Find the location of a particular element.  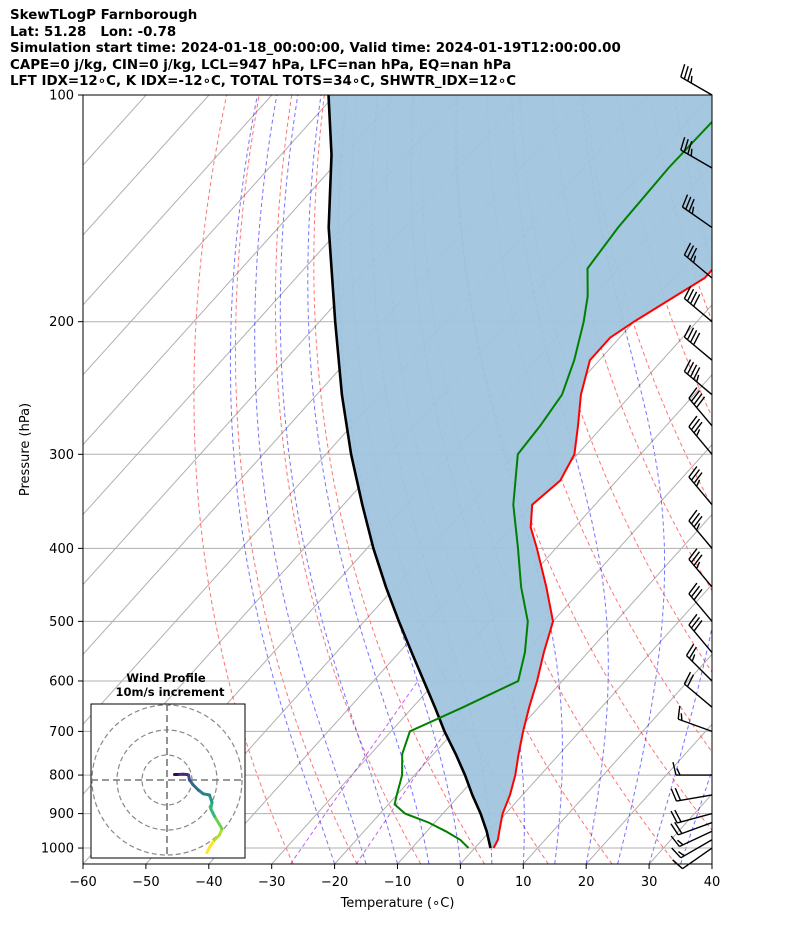

hodograph-subtitle: 10m/s increment is located at coordinates (170, 692).